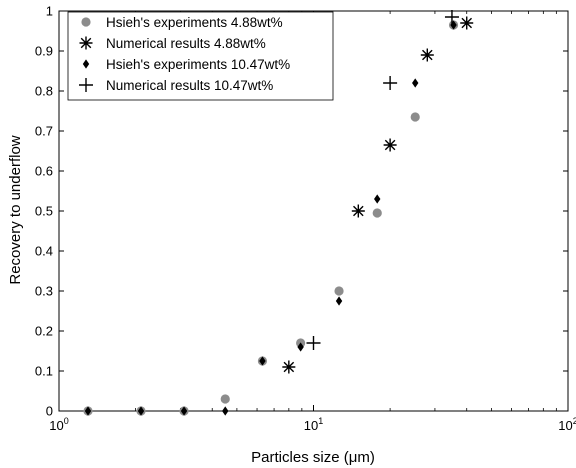 This screenshot has height=468, width=576. What do you see at coordinates (44, 91) in the screenshot?
I see `y-tick-label: 0.8` at bounding box center [44, 91].